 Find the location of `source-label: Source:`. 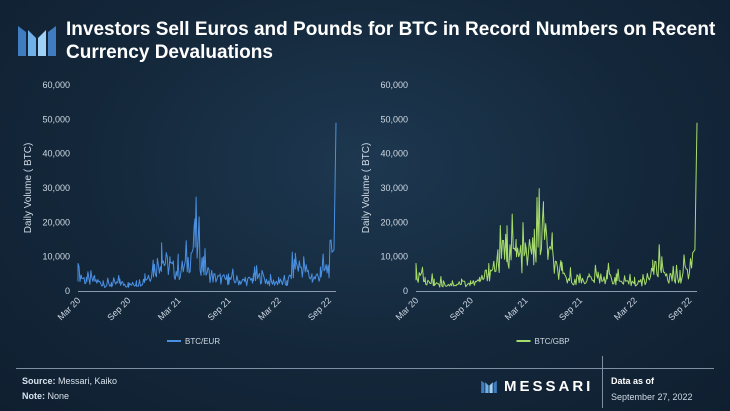

source-label: Source: is located at coordinates (39, 381).